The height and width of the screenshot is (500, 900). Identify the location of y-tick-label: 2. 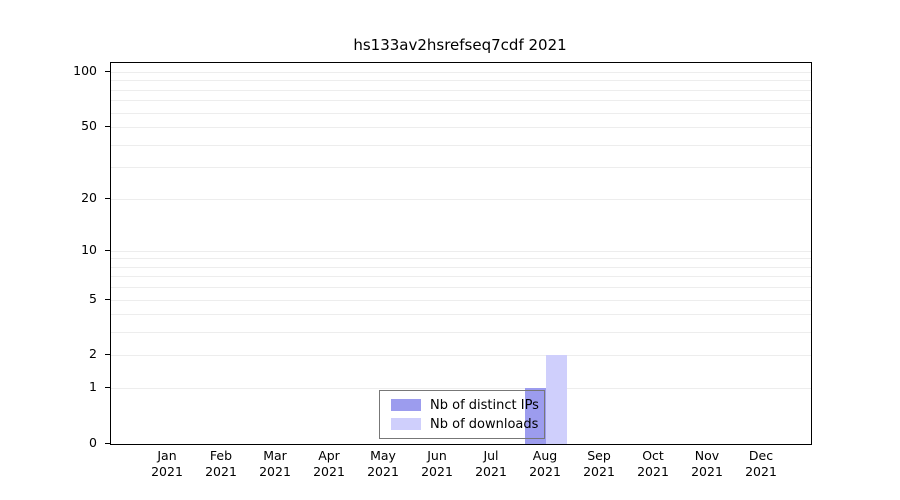
(93, 354).